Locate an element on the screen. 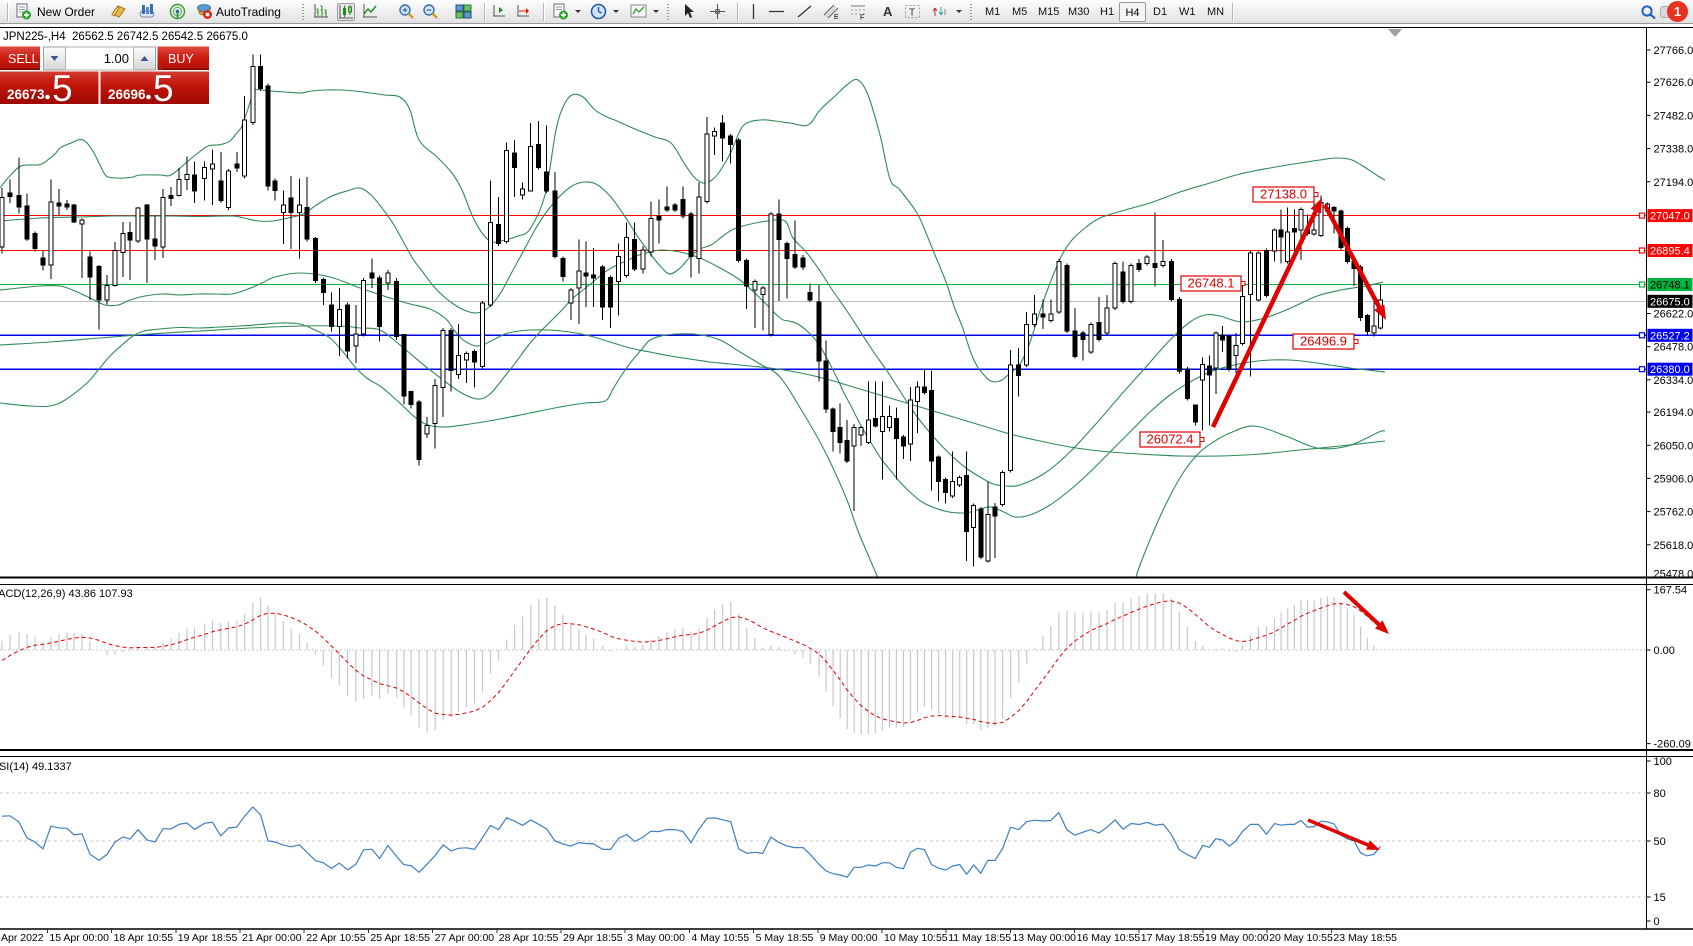  svg-text: 5 May 18:55 is located at coordinates (785, 938).